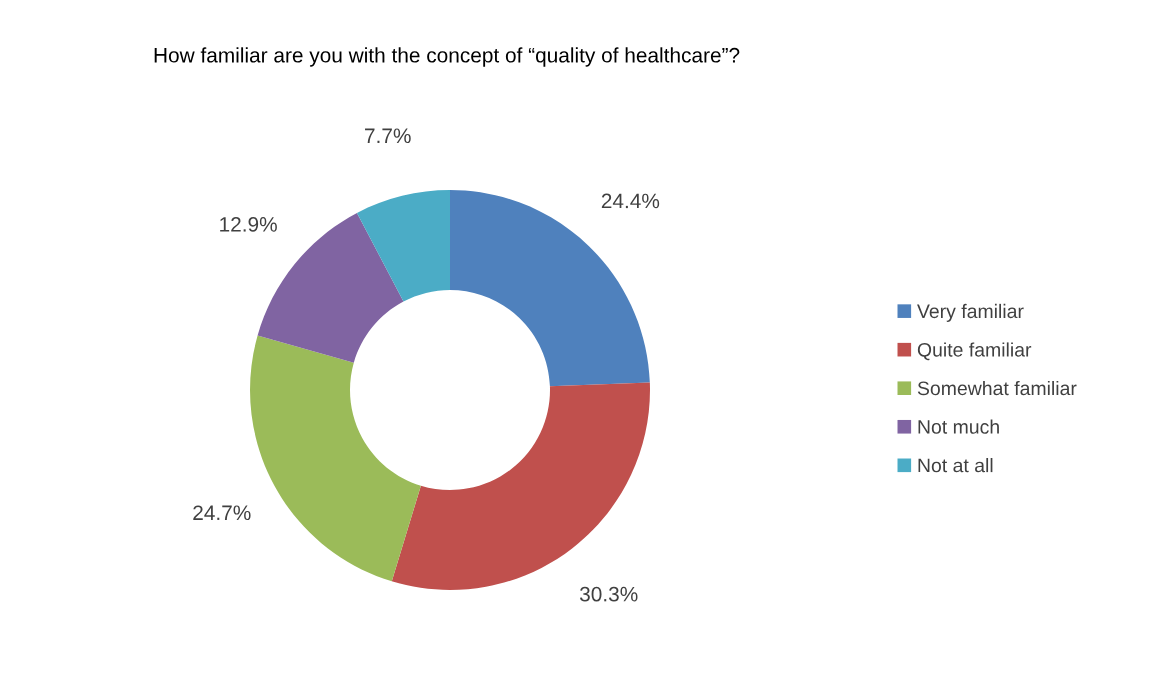  Describe the element at coordinates (630, 201) in the screenshot. I see `data-label: 24.4%` at that location.